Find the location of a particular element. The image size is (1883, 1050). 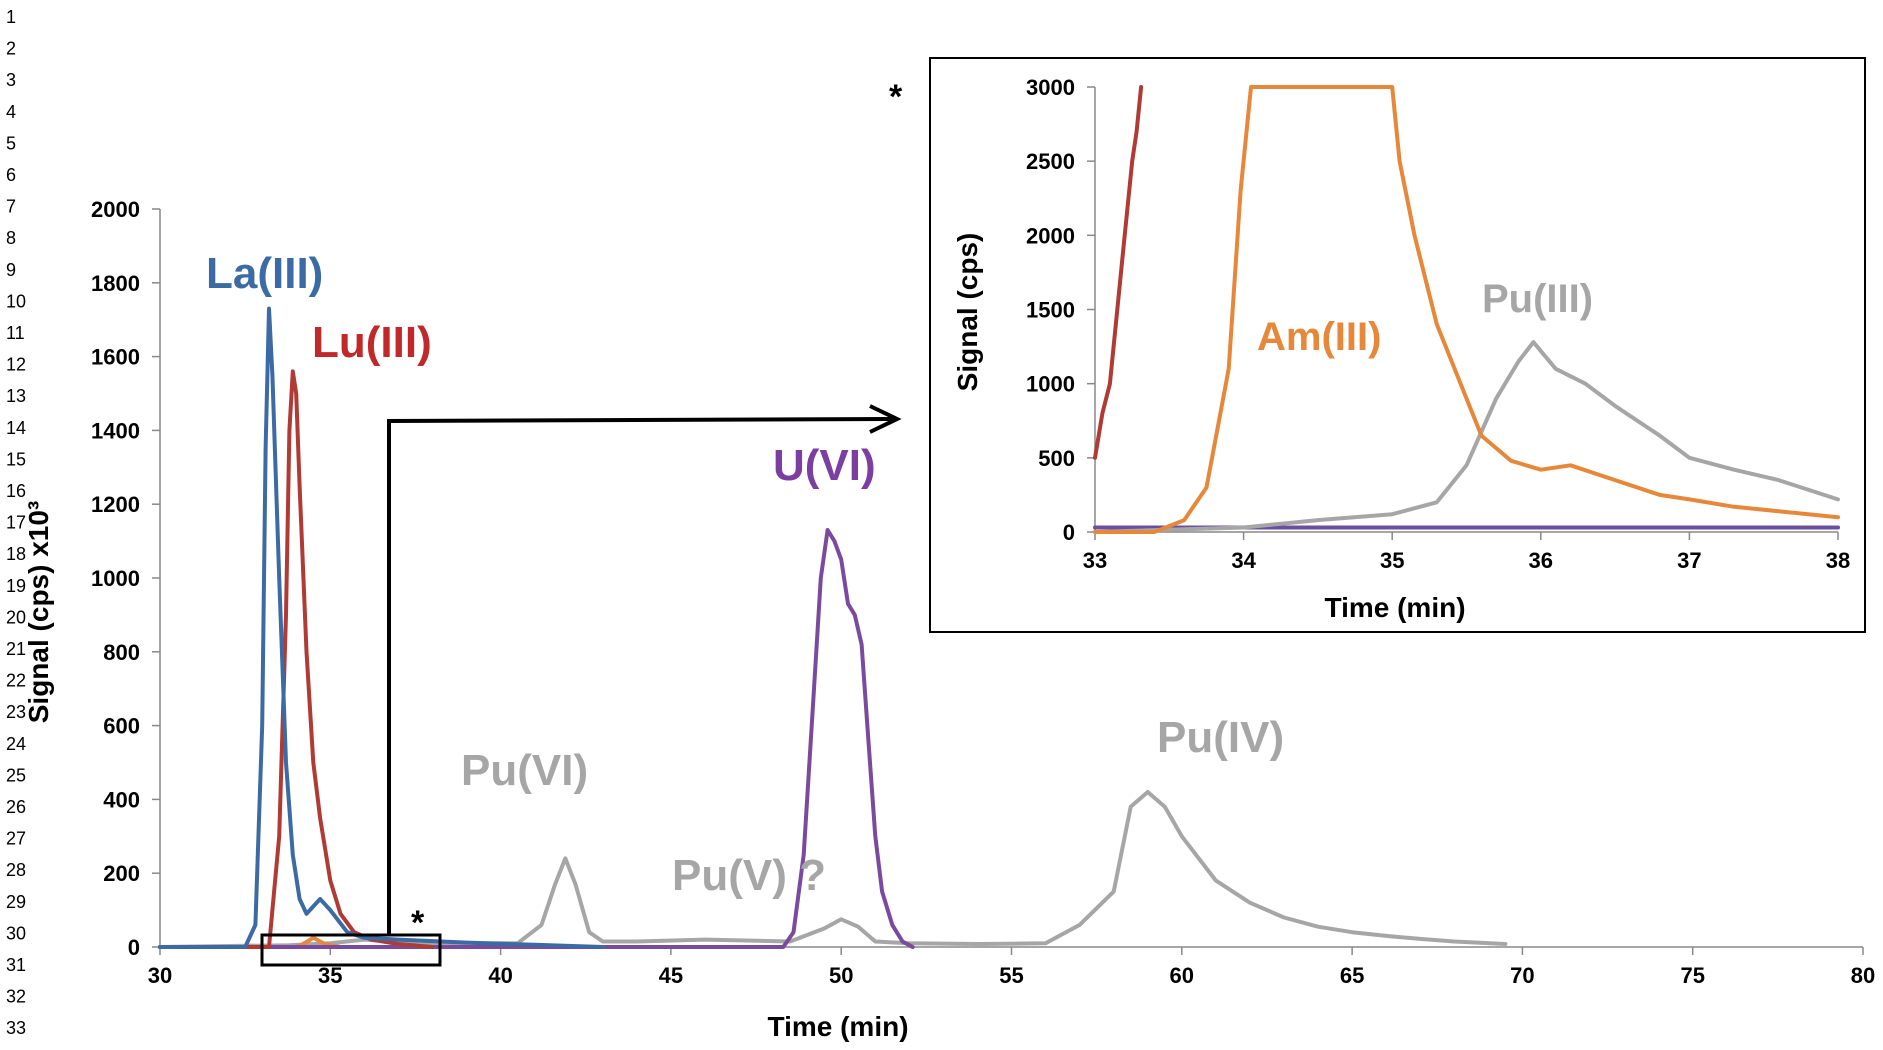

main-y-axis-title: Signal (cps) x10³ is located at coordinates (38, 612).